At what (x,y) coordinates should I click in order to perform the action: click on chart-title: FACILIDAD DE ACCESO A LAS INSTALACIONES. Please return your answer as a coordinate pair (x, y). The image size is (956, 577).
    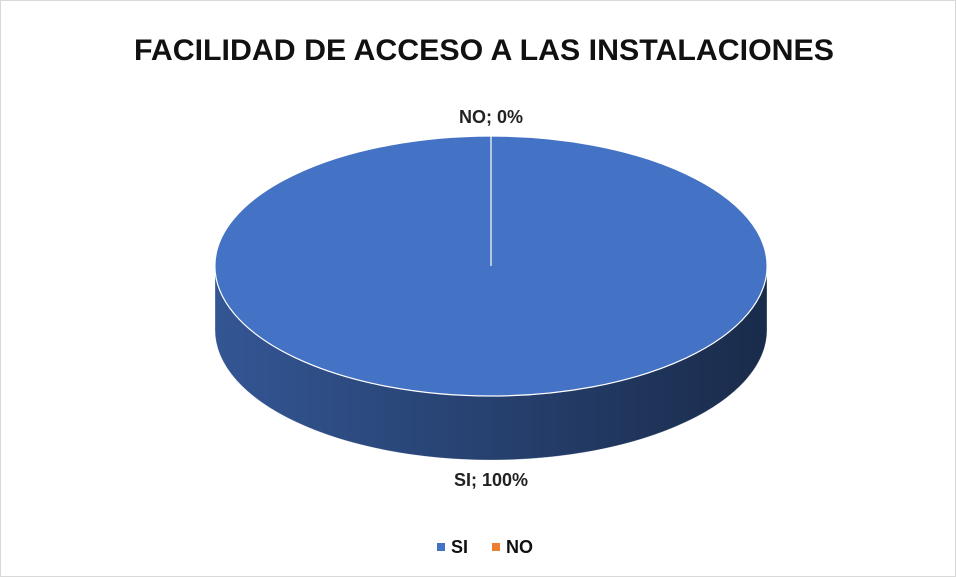
    Looking at the image, I should click on (484, 50).